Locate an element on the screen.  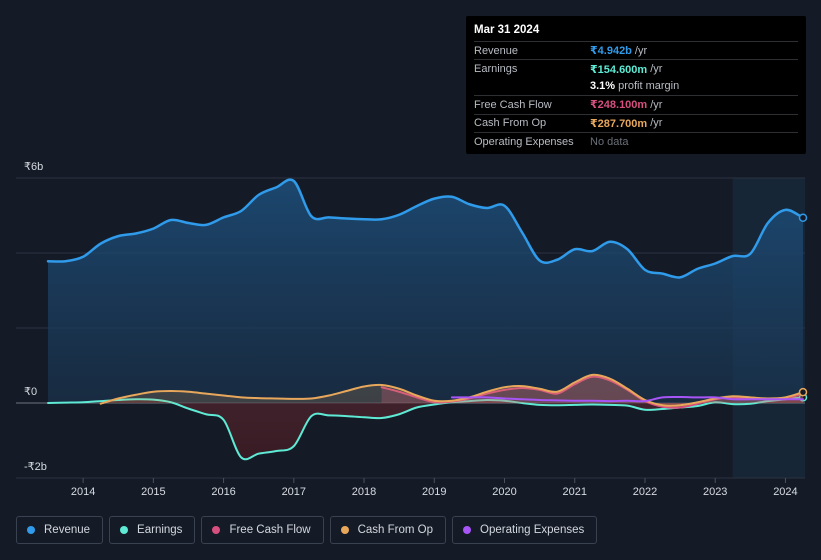
revenue-end-point is located at coordinates (803, 217).